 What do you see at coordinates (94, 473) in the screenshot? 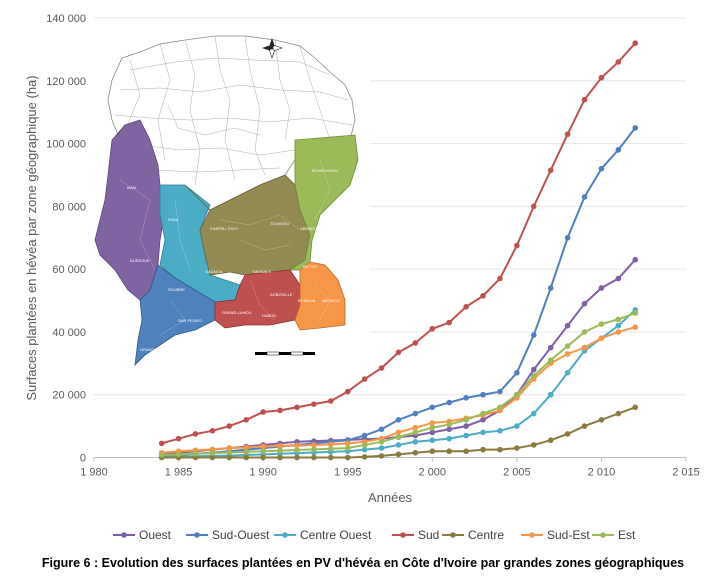
I see `x-tick-label: 1 980` at bounding box center [94, 473].